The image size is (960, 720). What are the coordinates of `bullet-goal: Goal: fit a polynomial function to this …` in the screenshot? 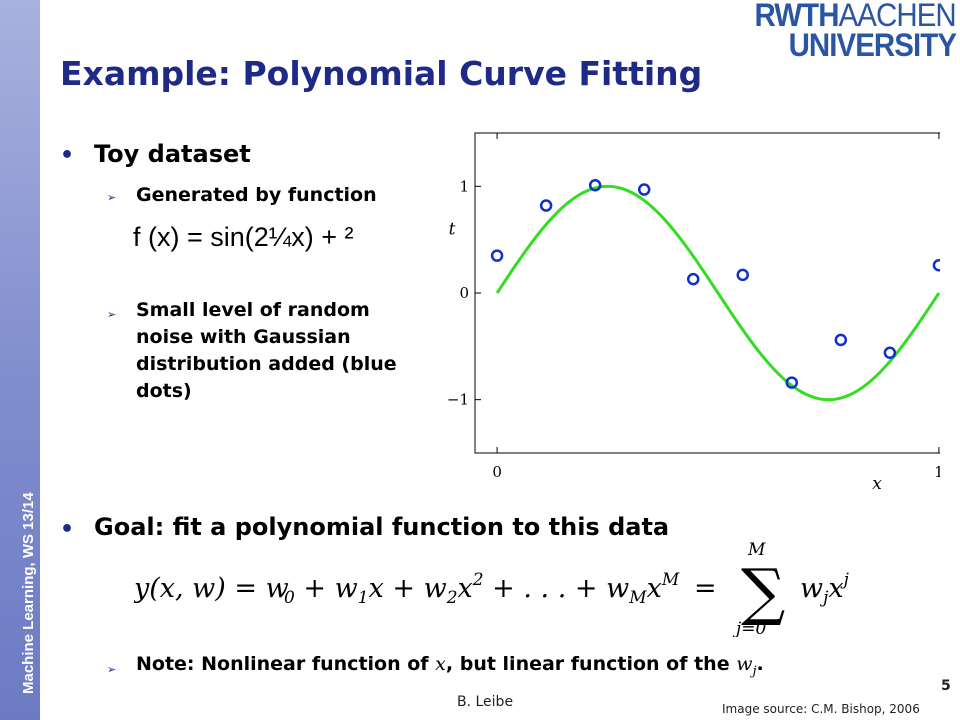 It's located at (382, 527).